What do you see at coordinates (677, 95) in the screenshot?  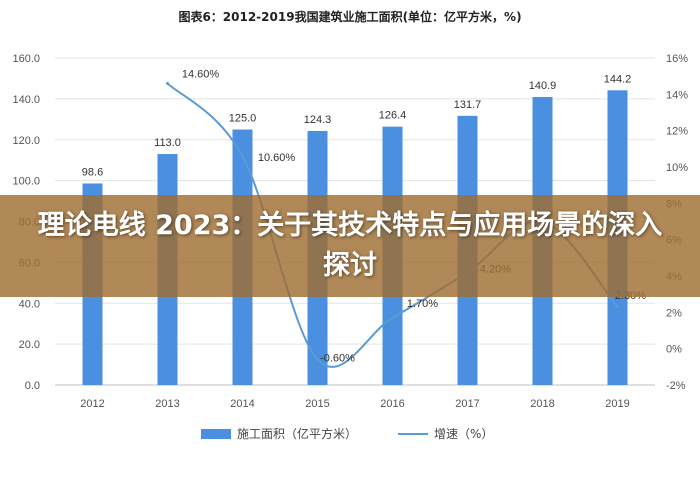 I see `right-axis-tick-label: 14%` at bounding box center [677, 95].